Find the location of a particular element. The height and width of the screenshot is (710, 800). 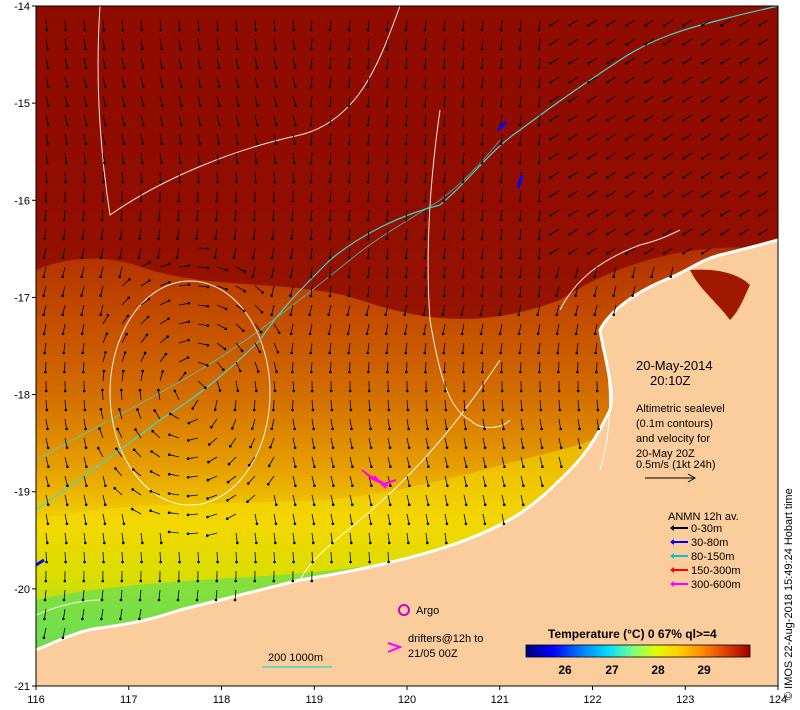

legend-label: 80-150m is located at coordinates (712, 557).